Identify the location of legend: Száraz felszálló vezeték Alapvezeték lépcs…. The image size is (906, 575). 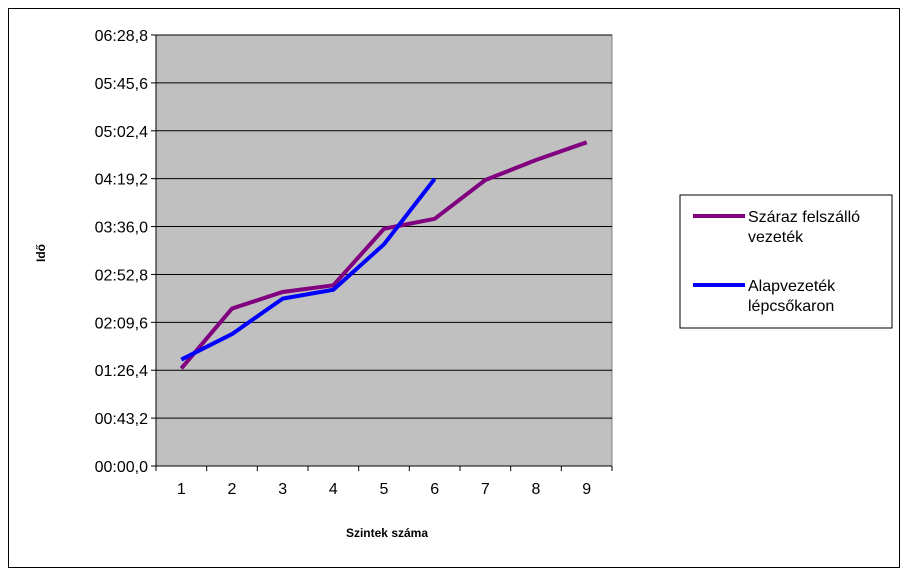
(786, 261).